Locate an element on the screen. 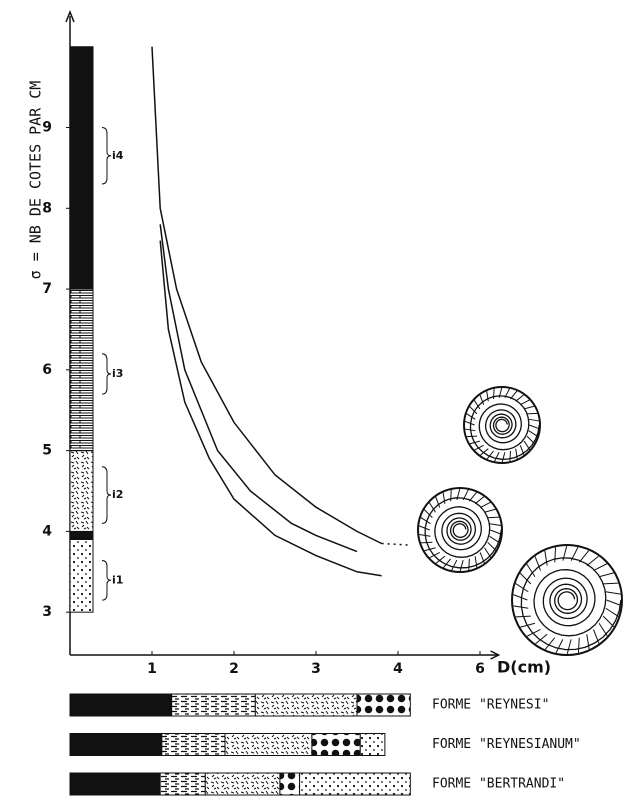 The width and height of the screenshot is (625, 796). y-tick-label: 9 is located at coordinates (47, 128).